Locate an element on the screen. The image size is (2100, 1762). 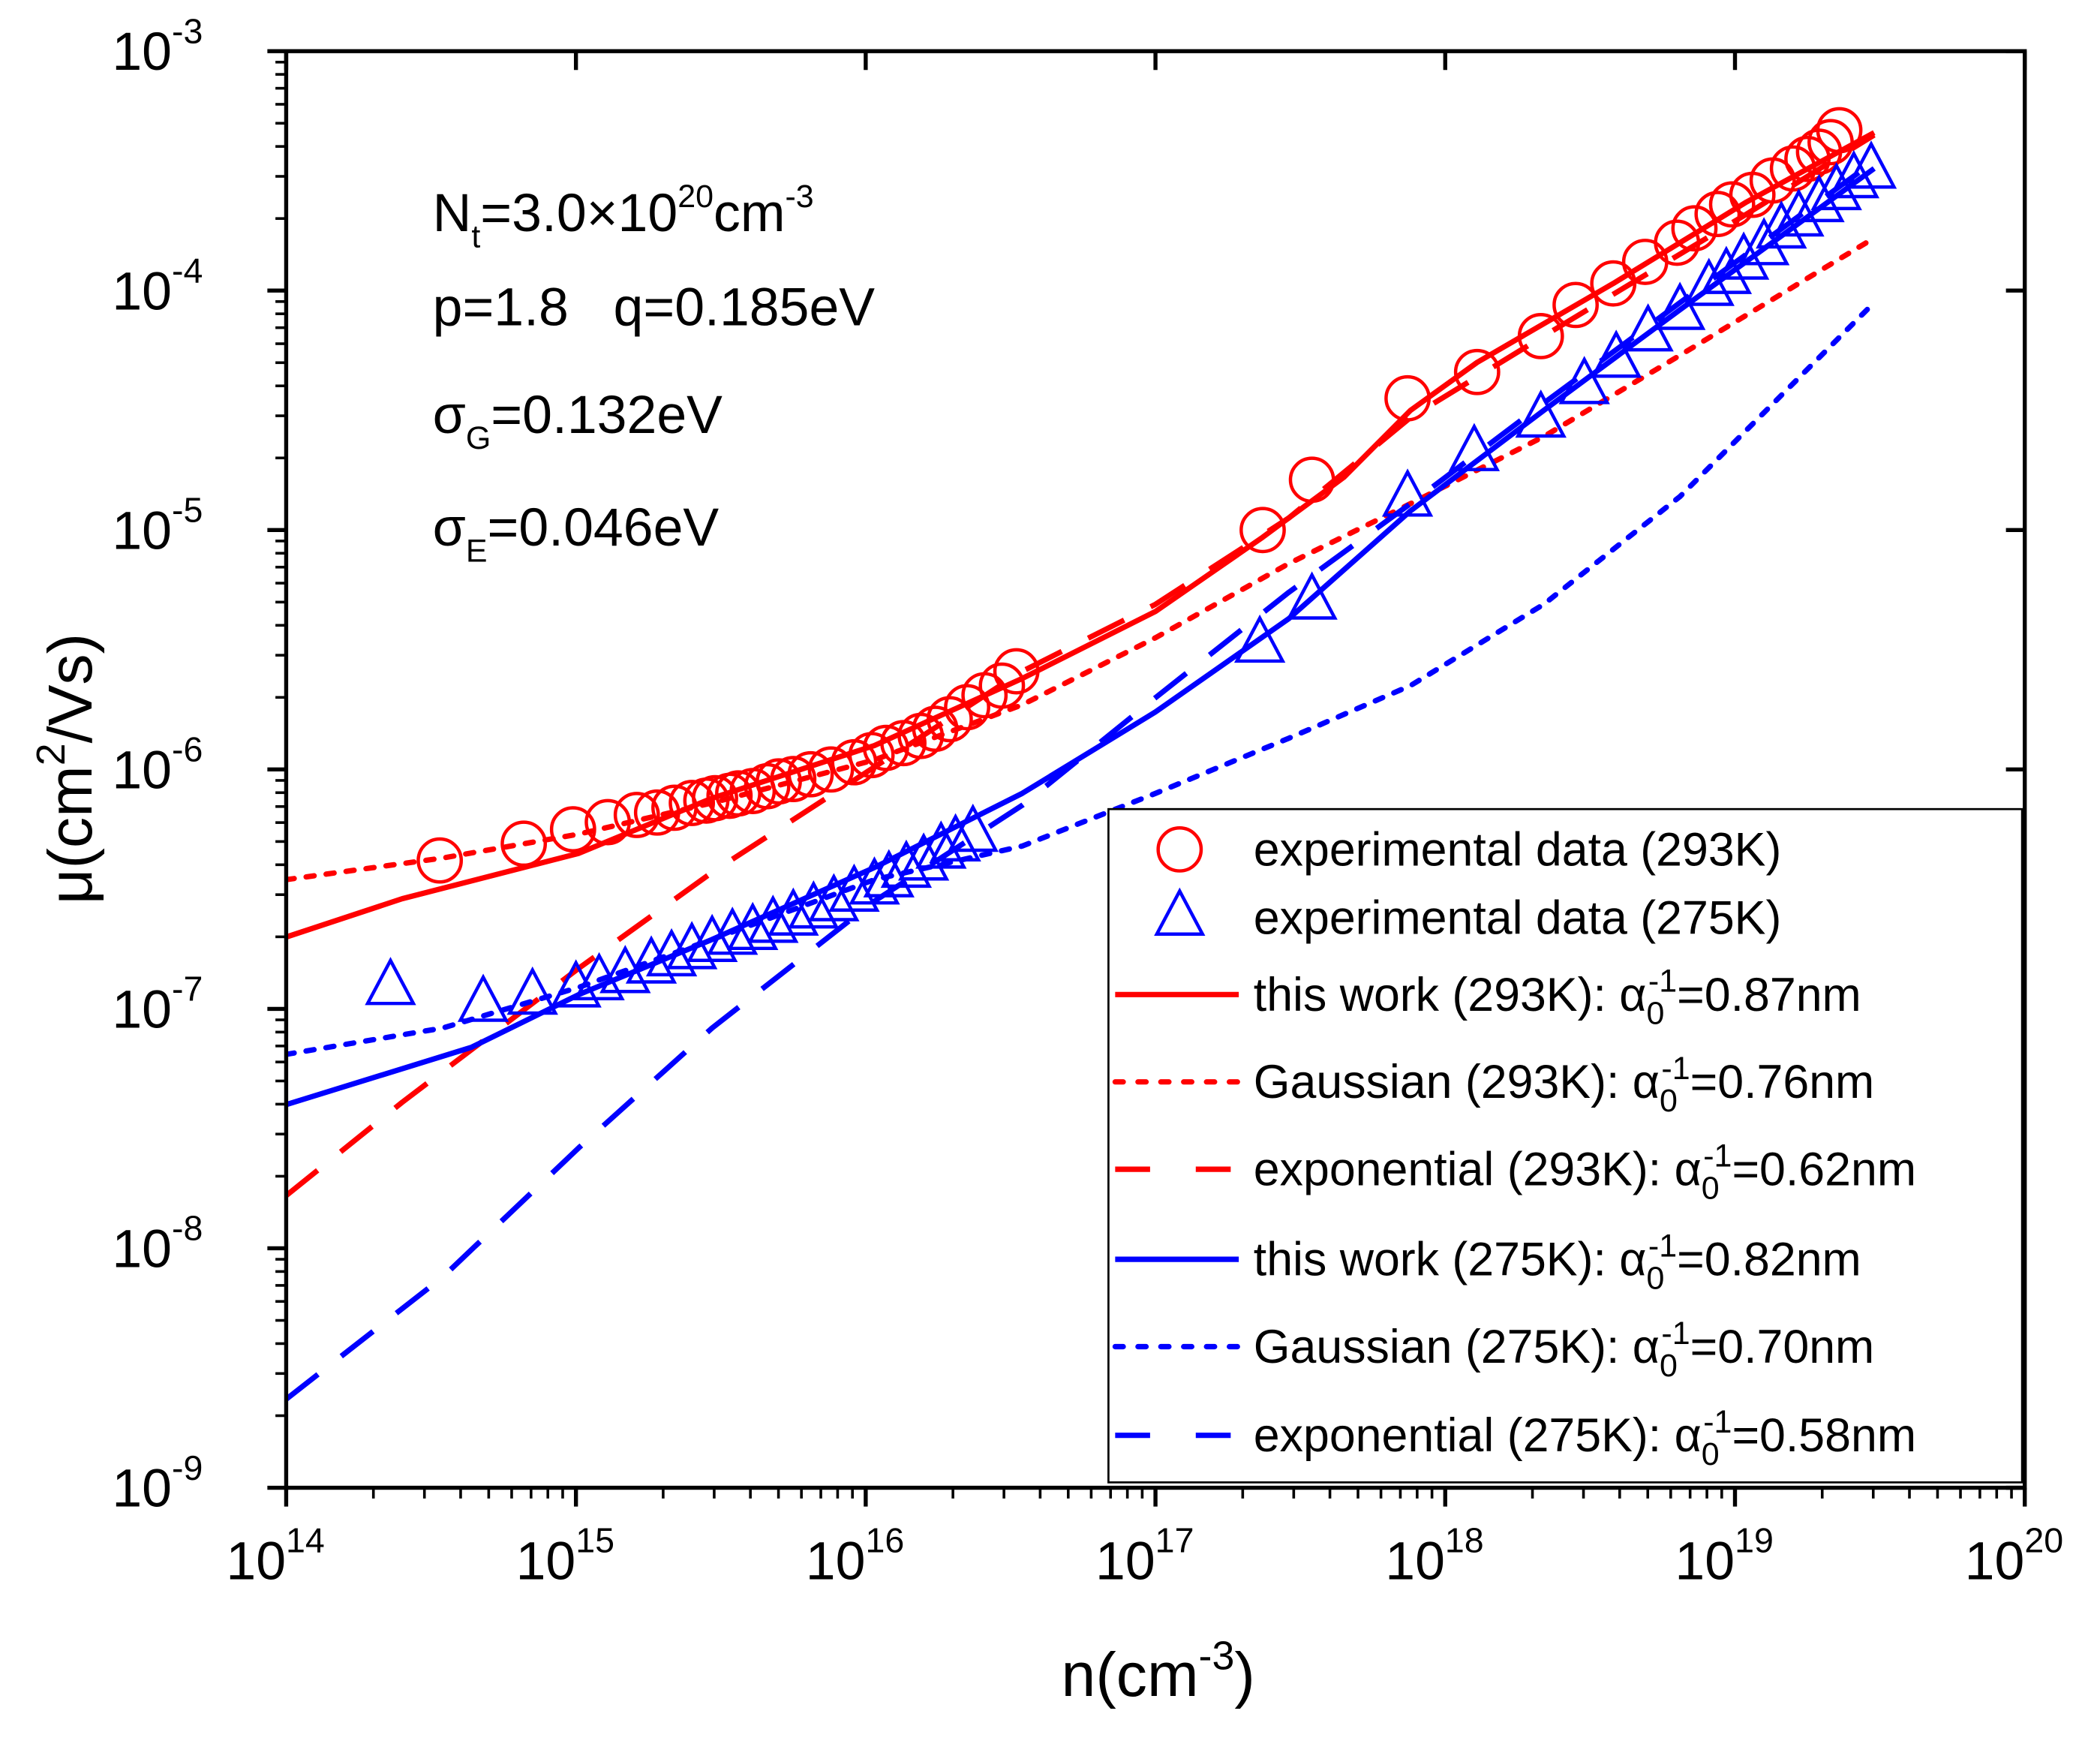
x-tick-label: 1020 is located at coordinates (2014, 1555).